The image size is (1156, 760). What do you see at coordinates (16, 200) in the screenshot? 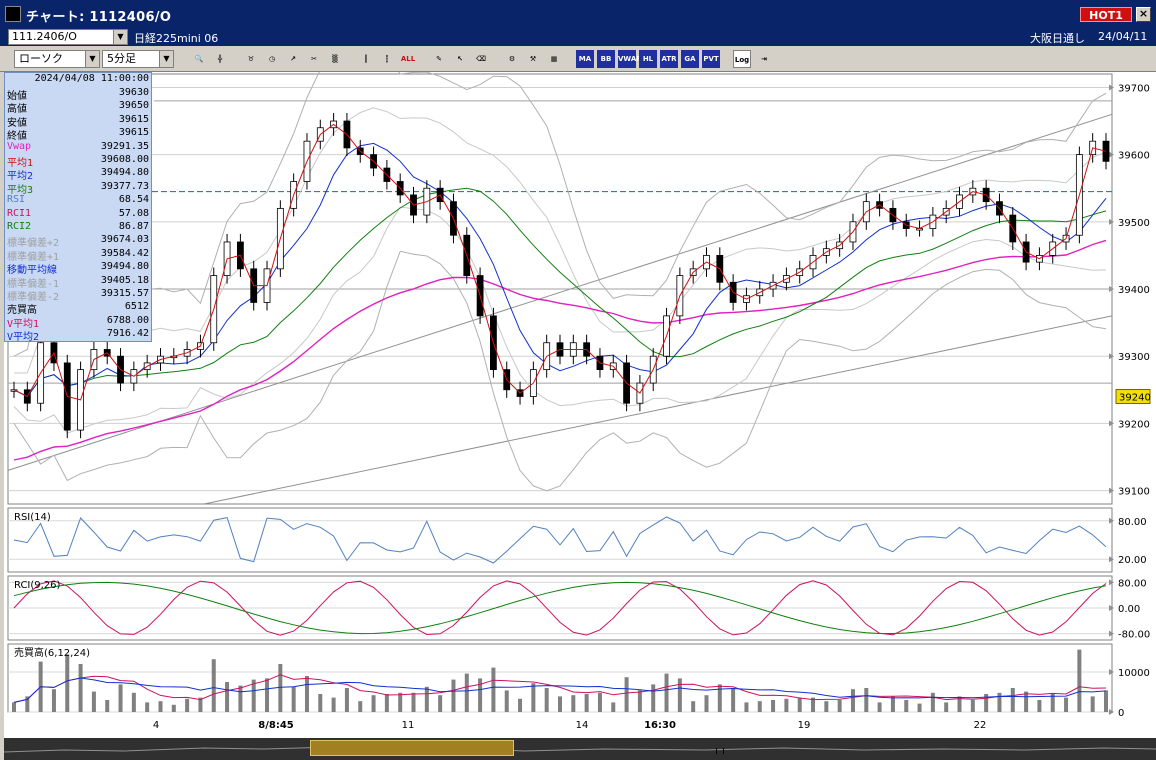
I see `row-label: RSI` at bounding box center [16, 200].